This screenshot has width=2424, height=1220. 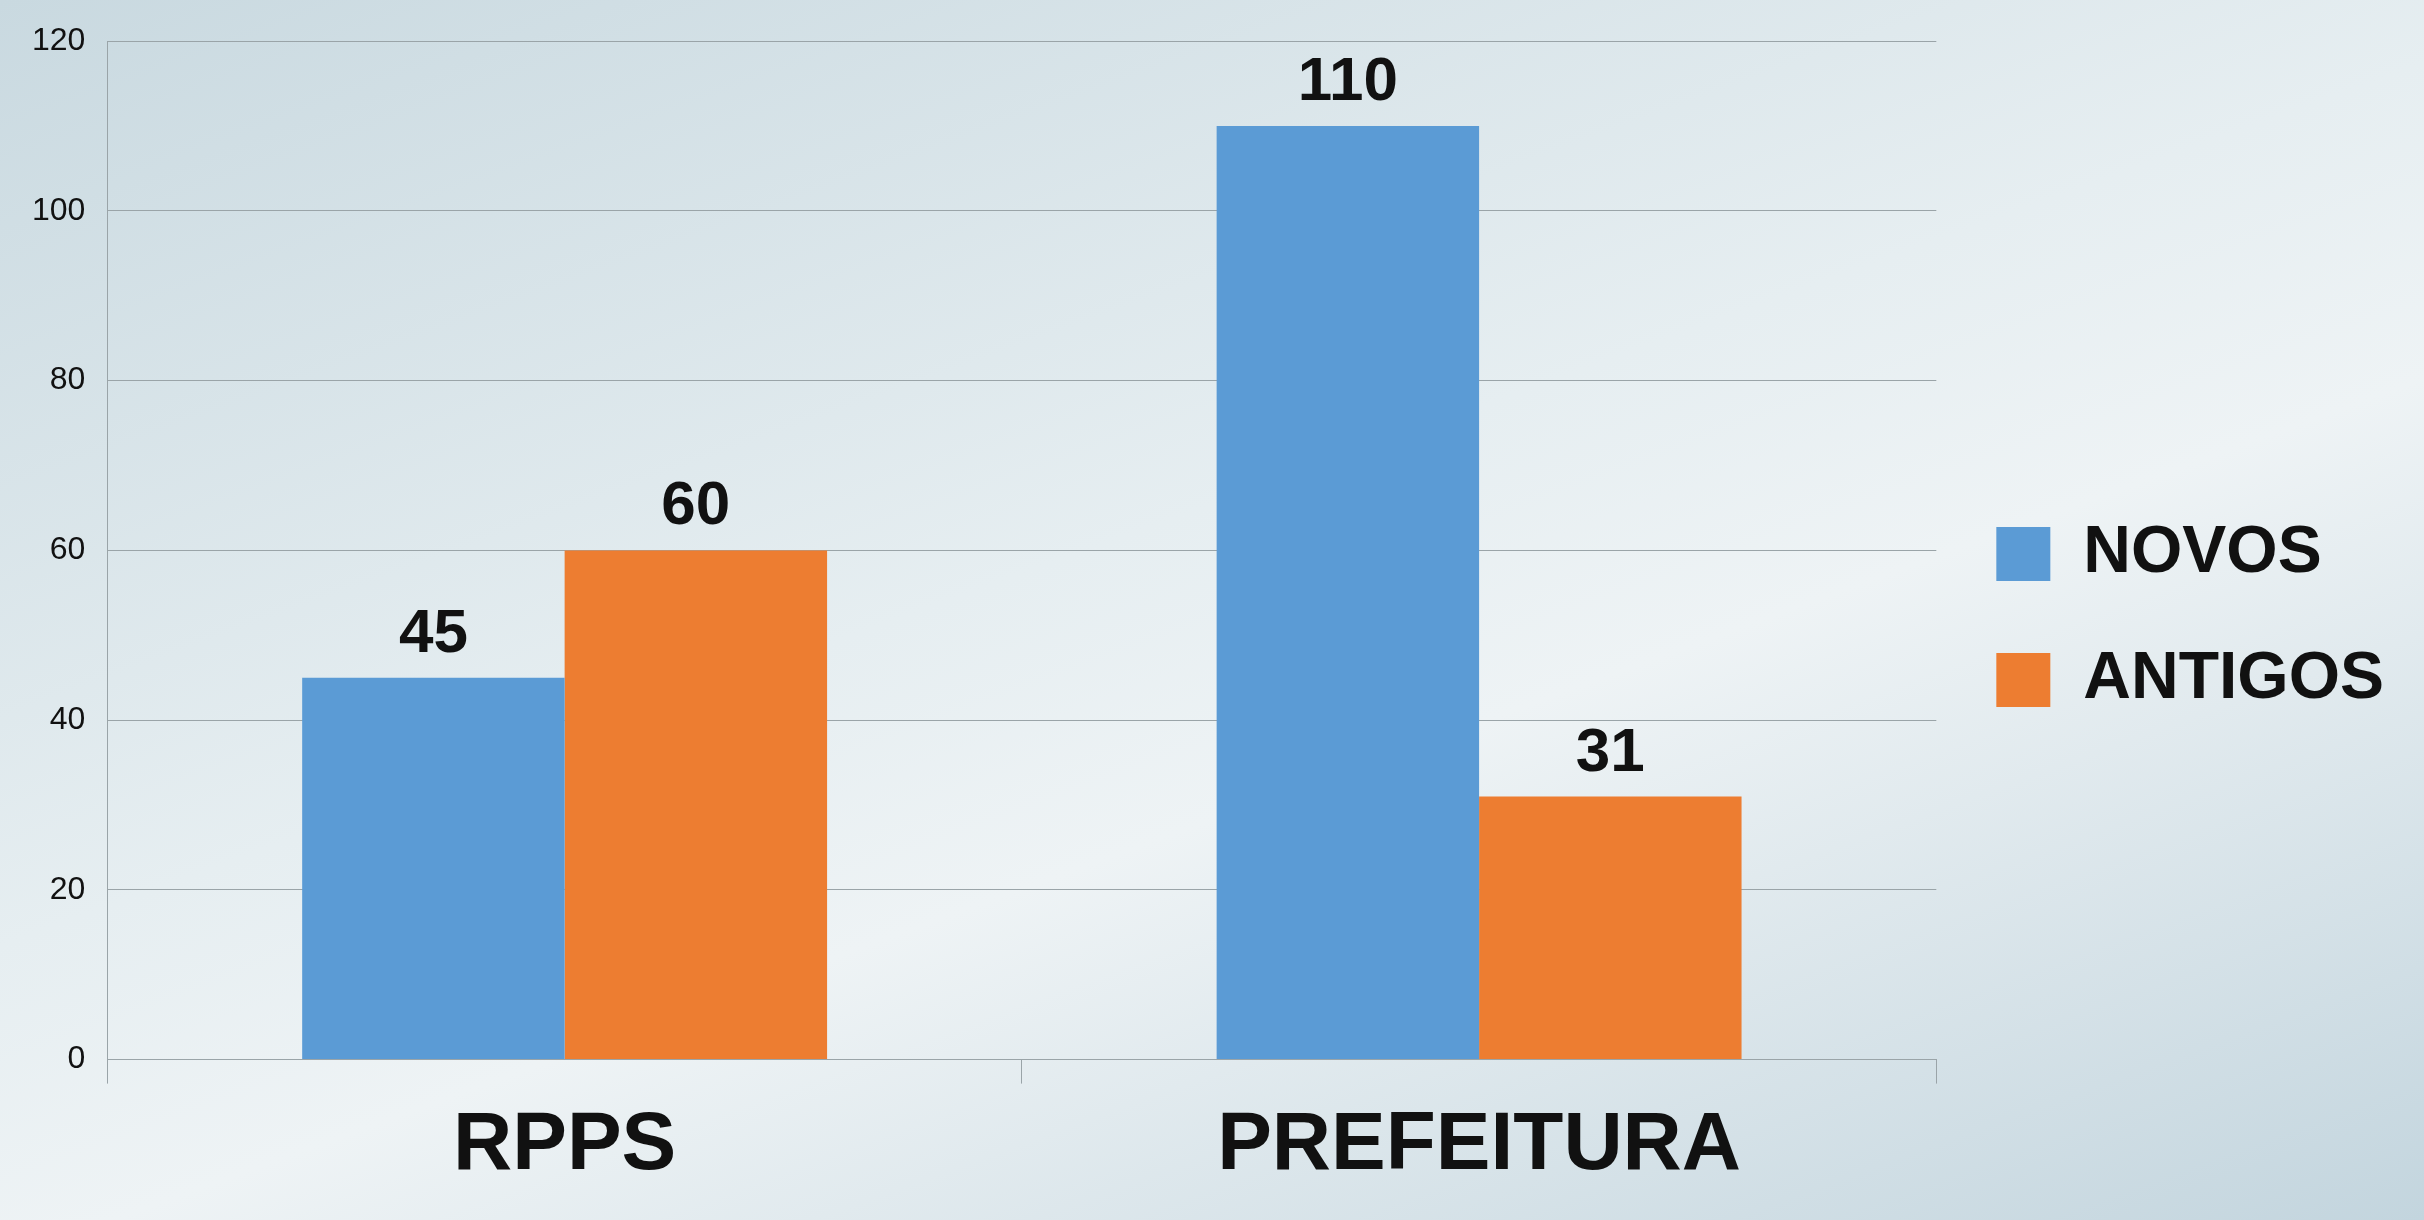 What do you see at coordinates (2234, 675) in the screenshot?
I see `legend-label: ANTIGOS` at bounding box center [2234, 675].